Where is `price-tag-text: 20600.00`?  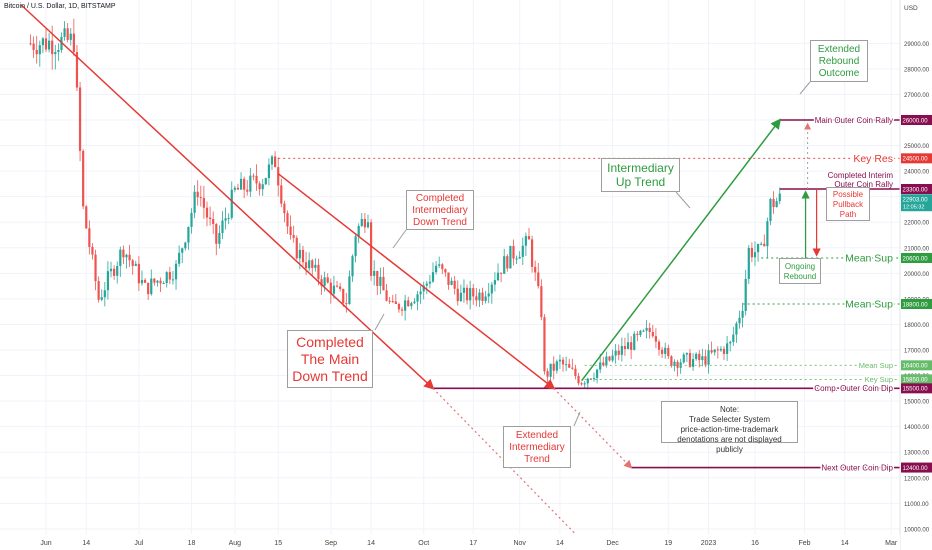 price-tag-text: 20600.00 is located at coordinates (916, 259).